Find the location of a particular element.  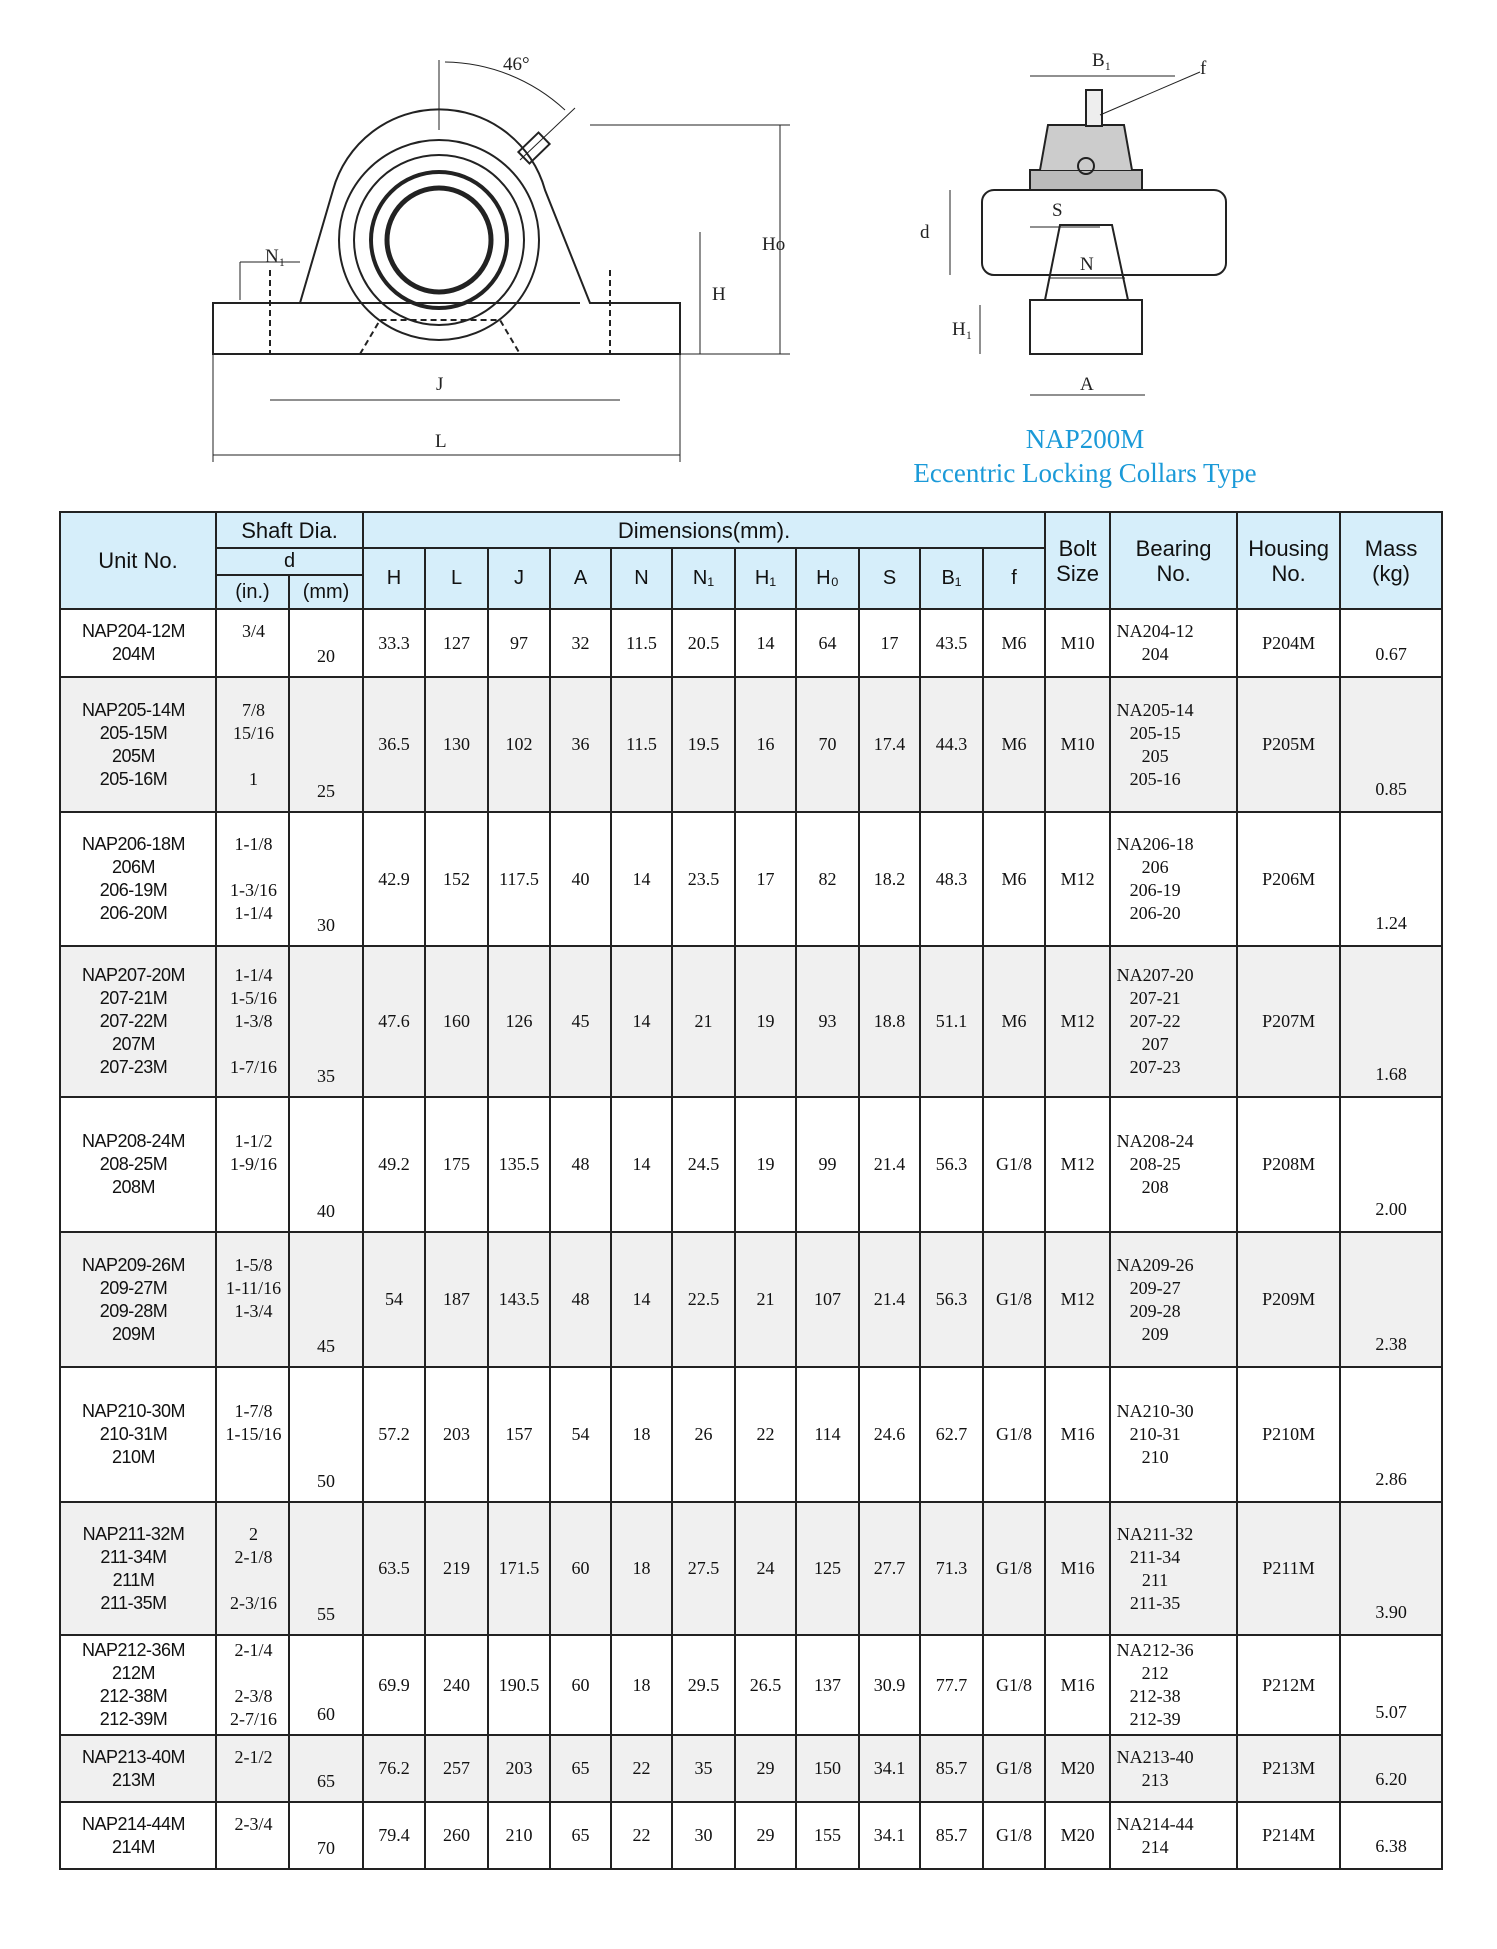

unit-no-cell: NAP204-12M 204M is located at coordinates (138, 643).